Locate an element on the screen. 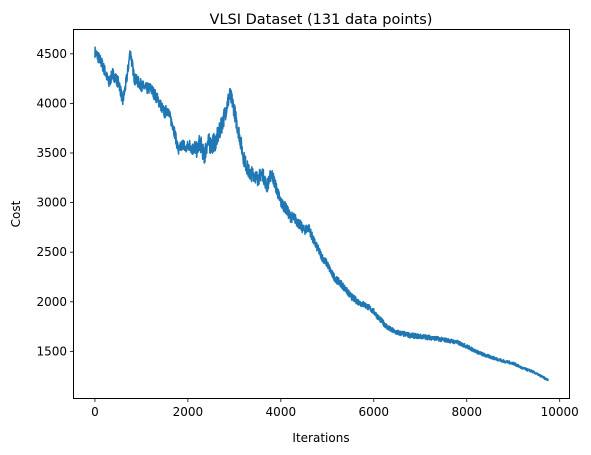 The image size is (591, 455). y-tick-label: 3000 is located at coordinates (51, 203).